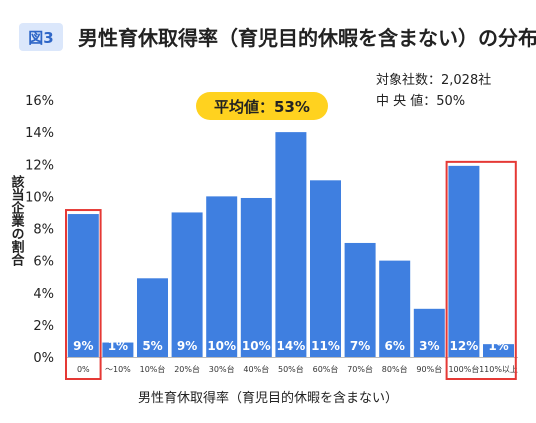  I want to click on bar-value-label: 5%, so click(152, 346).